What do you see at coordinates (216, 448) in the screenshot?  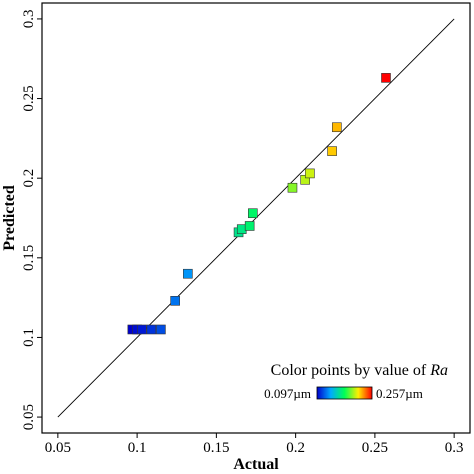 I see `x-tick-label: 0.15` at bounding box center [216, 448].